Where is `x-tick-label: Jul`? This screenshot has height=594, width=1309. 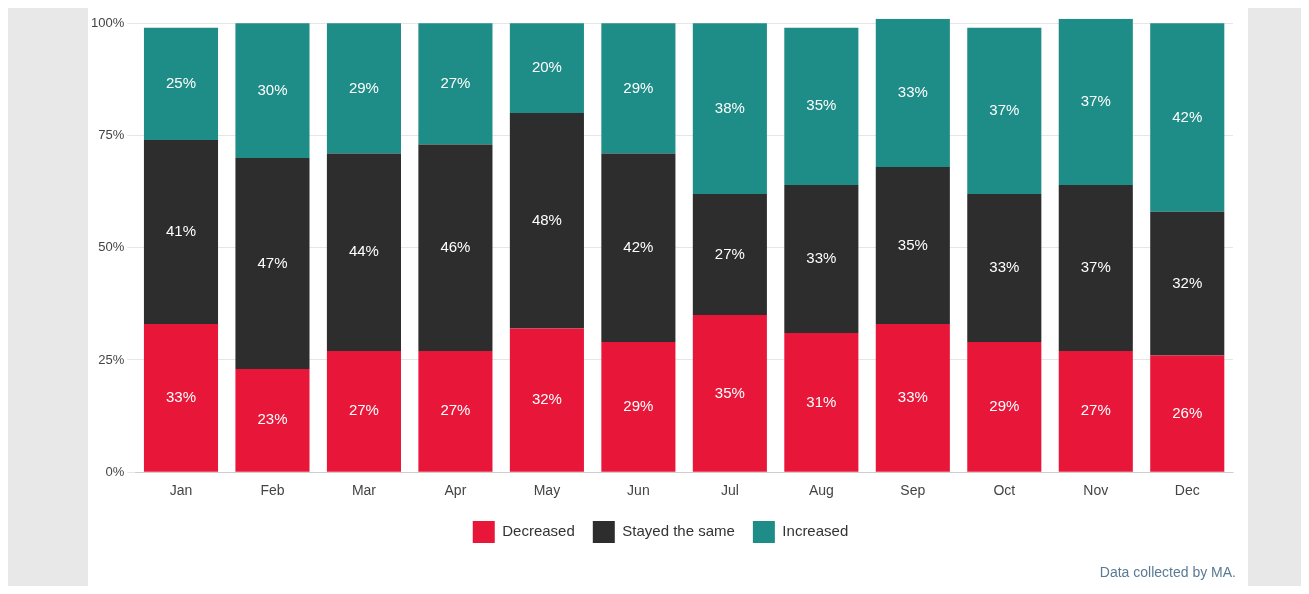 x-tick-label: Jul is located at coordinates (729, 490).